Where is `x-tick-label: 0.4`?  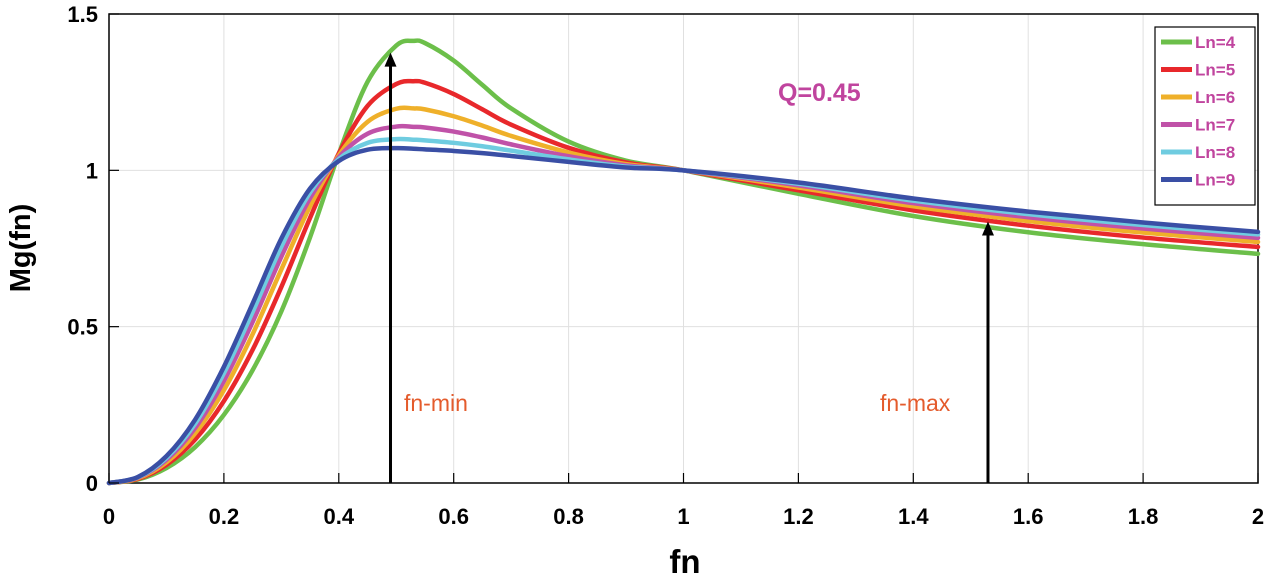
x-tick-label: 0.4 is located at coordinates (339, 516).